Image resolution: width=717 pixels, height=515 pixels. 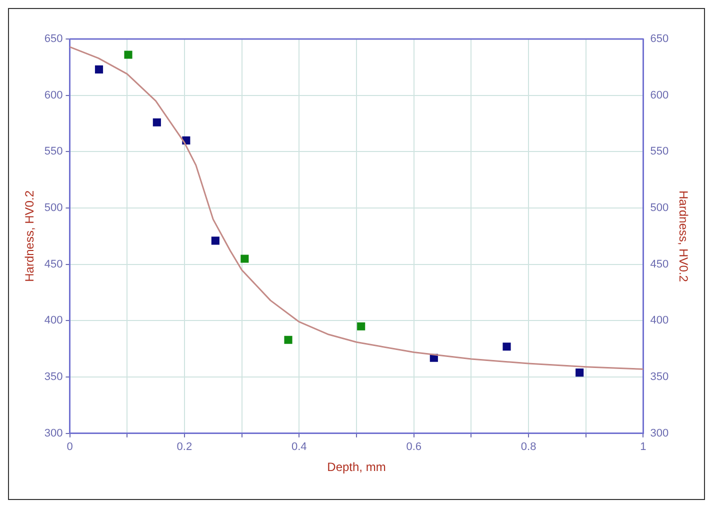 I want to click on y-tick-label: 650, so click(x=53, y=39).